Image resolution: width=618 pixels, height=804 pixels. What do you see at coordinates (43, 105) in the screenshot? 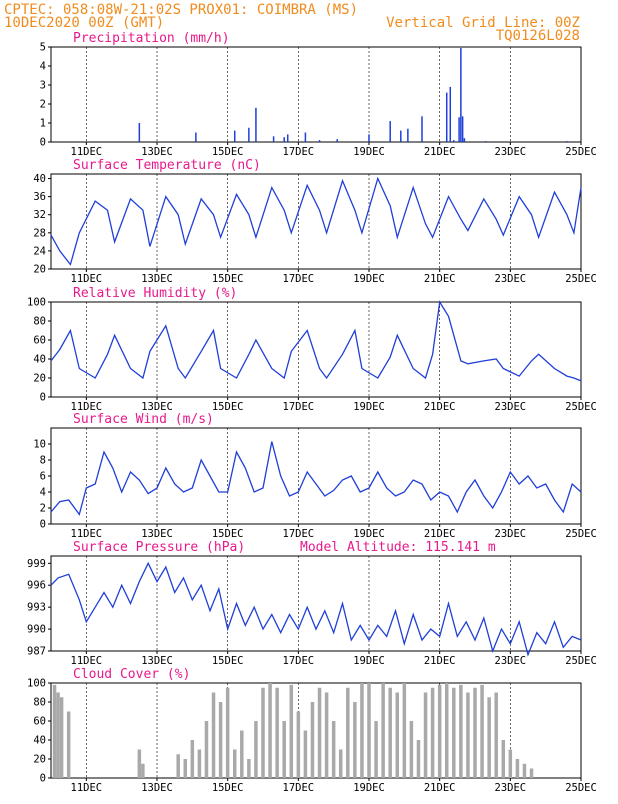
I see `y-tick-label: 2` at bounding box center [43, 105].